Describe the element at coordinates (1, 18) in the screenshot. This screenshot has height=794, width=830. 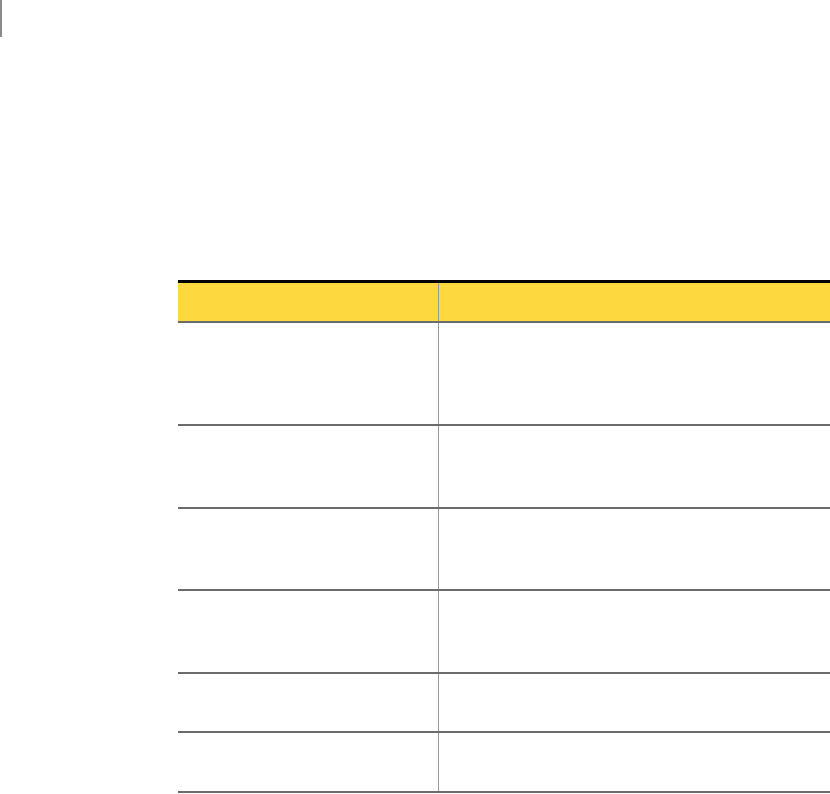
I see `text-cursor` at that location.